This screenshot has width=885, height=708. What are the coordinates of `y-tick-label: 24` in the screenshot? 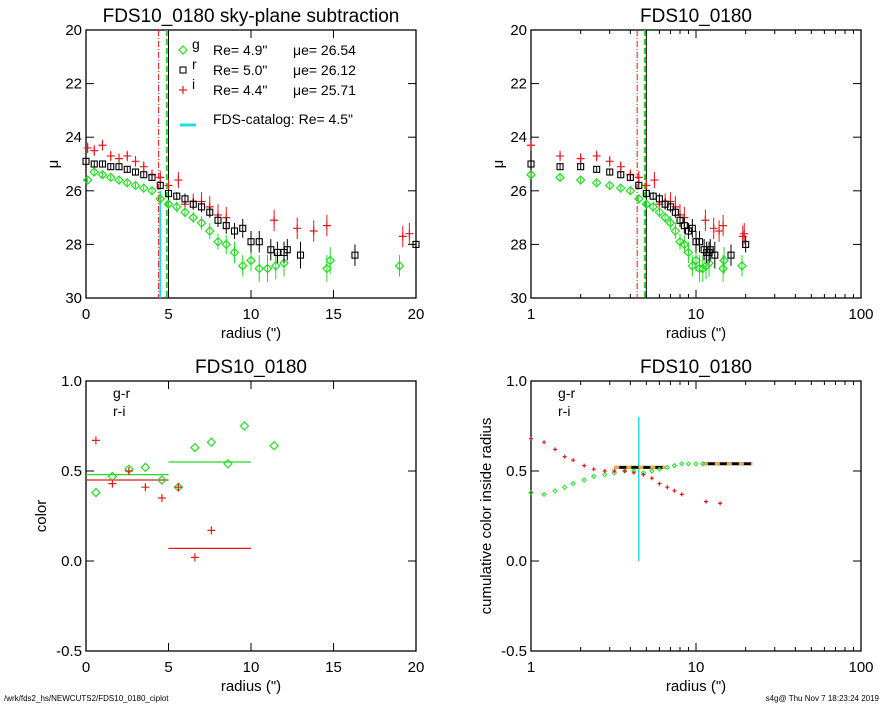 It's located at (518, 137).